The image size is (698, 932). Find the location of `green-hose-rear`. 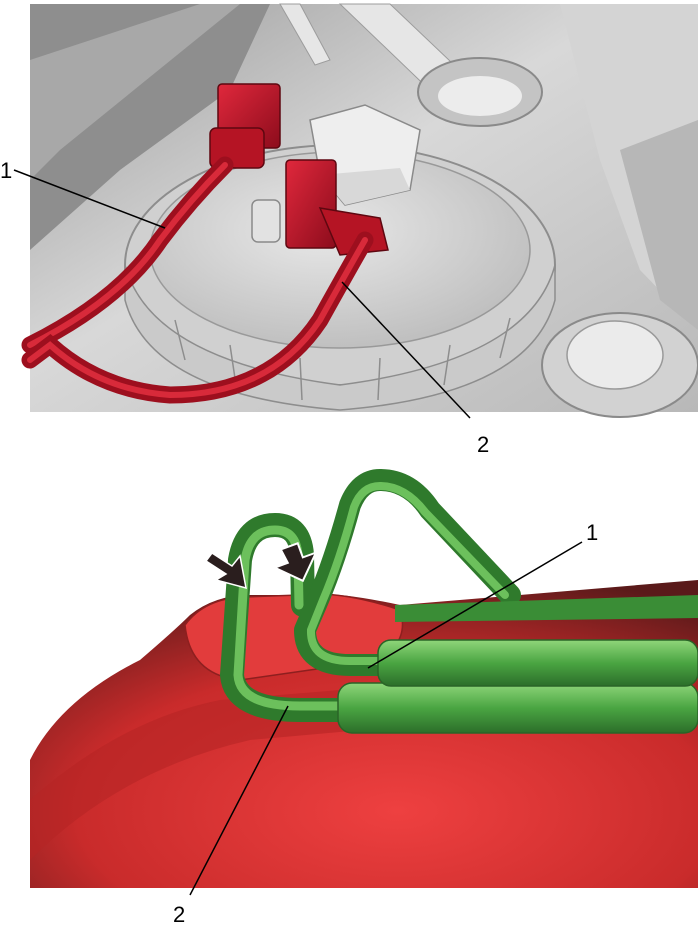

green-hose-rear is located at coordinates (546, 608).